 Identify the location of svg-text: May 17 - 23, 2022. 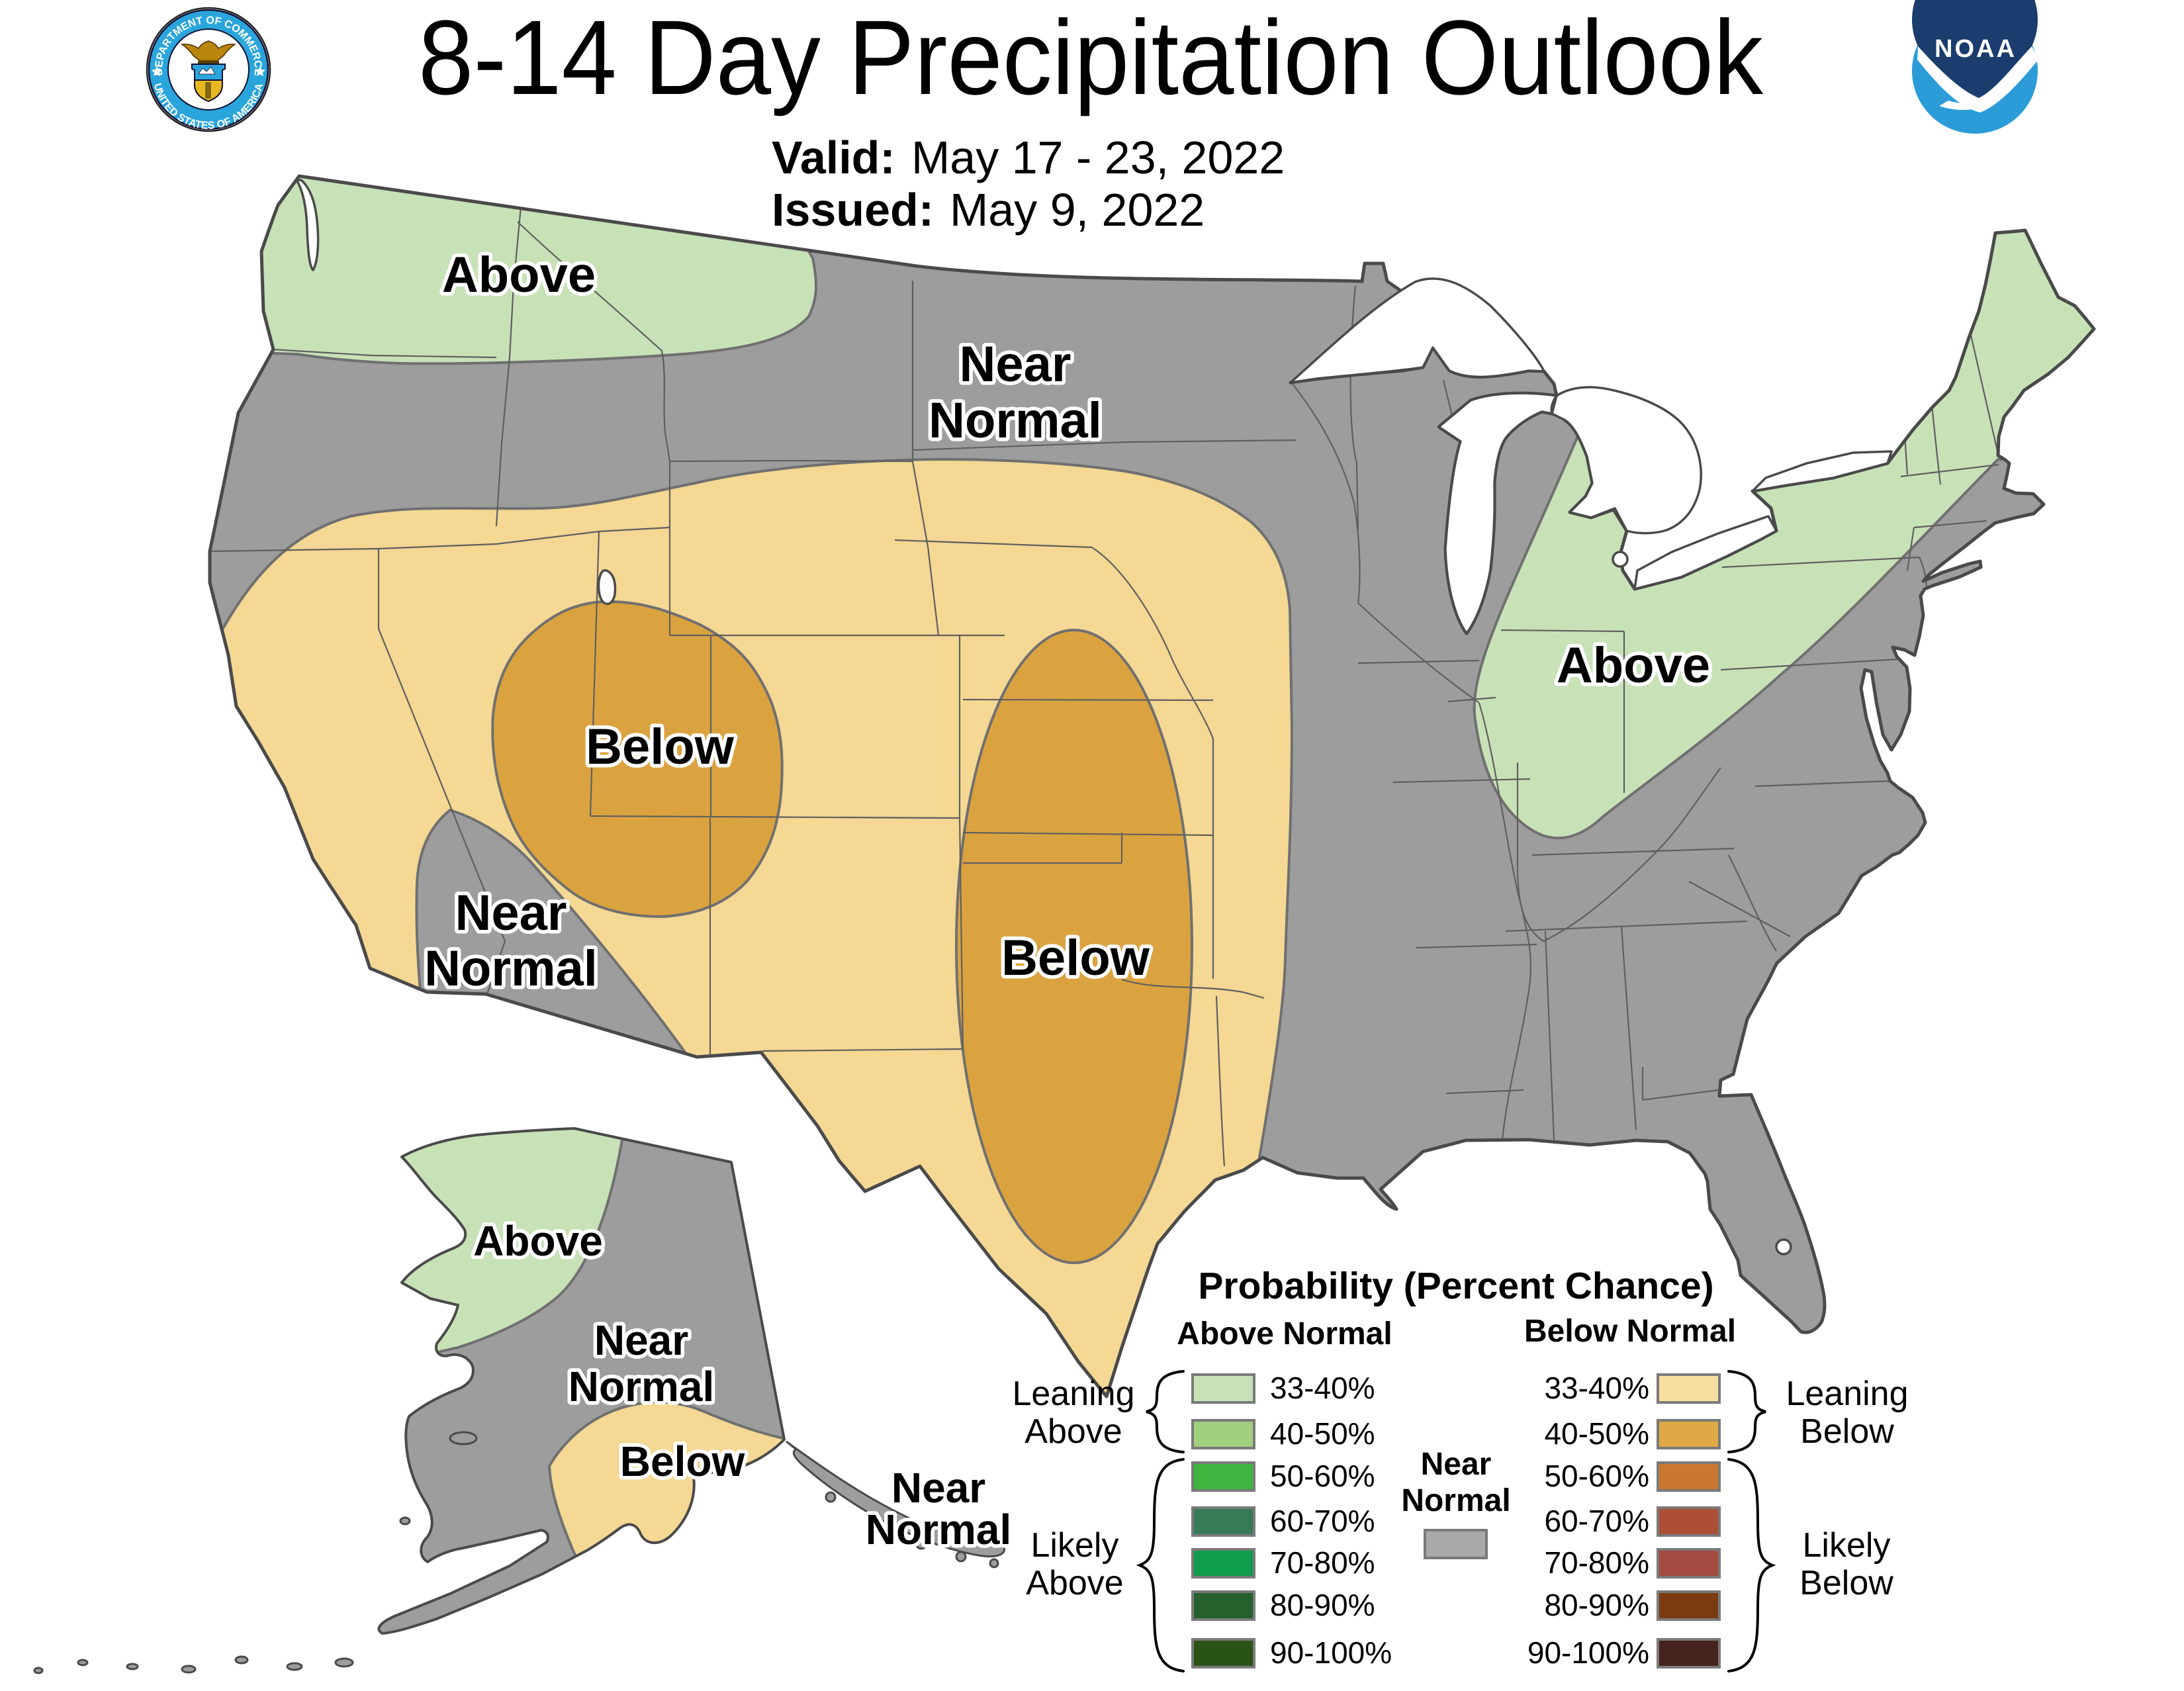
(1098, 157).